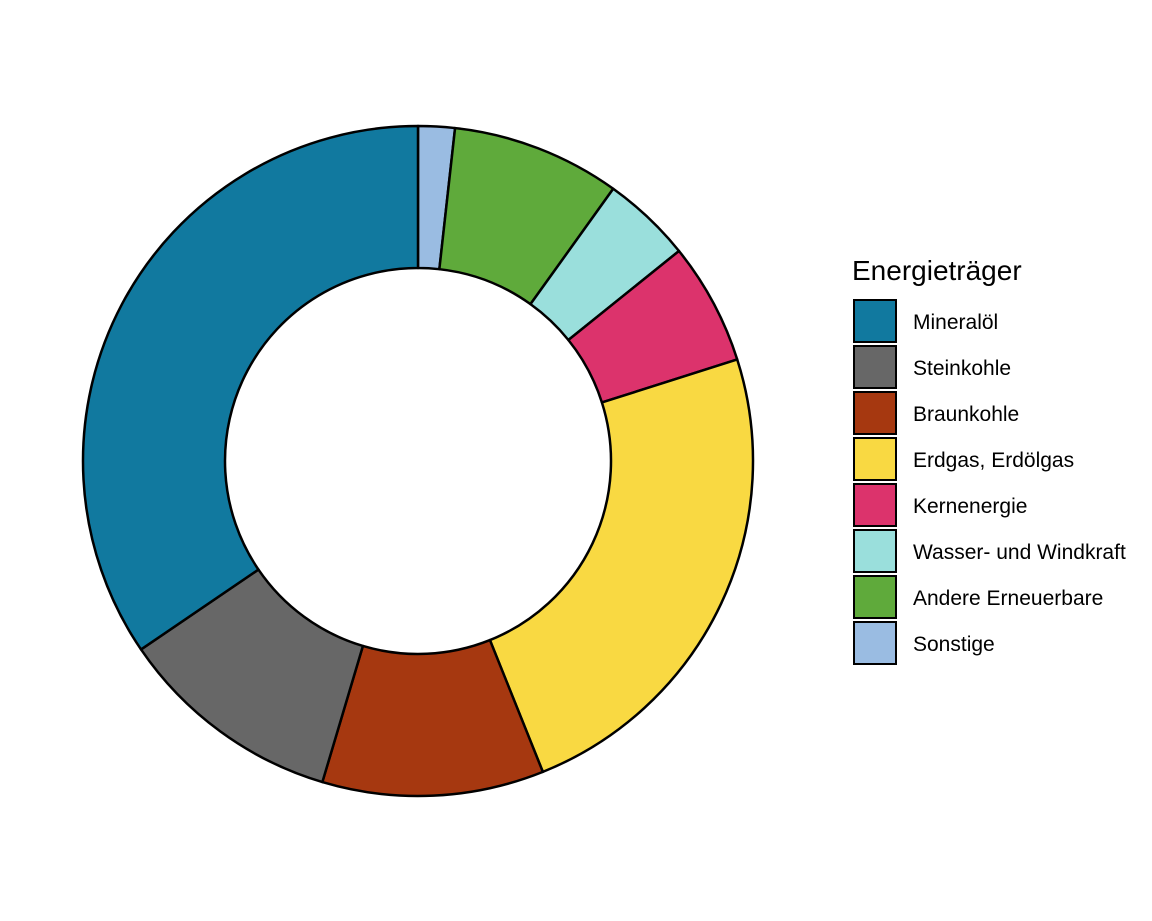 Image resolution: width=1152 pixels, height=921 pixels. I want to click on legend-label: Wasser- und Windkraft, so click(1019, 552).